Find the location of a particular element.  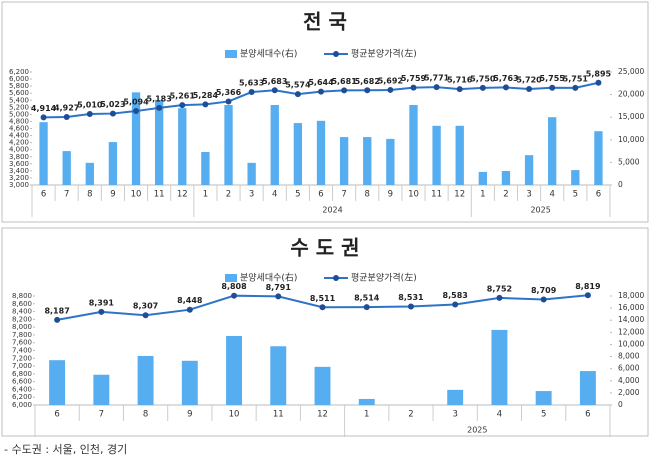

y-tick-label: 6,800 is located at coordinates (22, 374).